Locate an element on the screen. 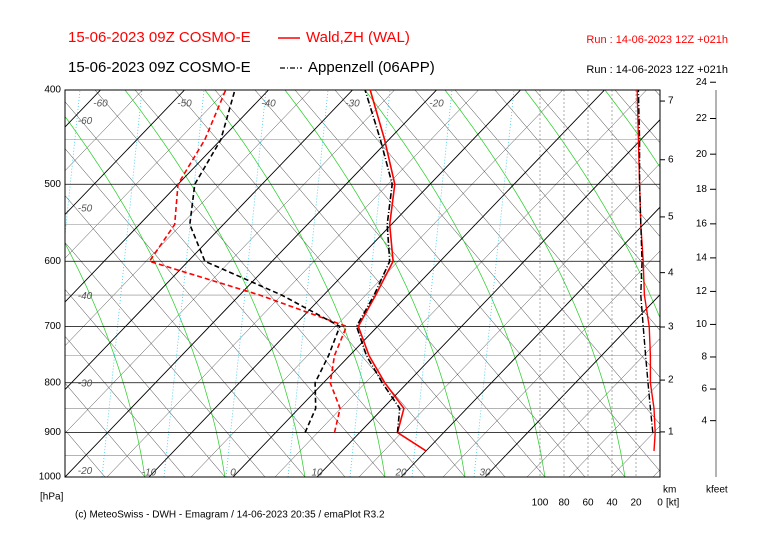  wind-tick-label: 20 is located at coordinates (636, 503).